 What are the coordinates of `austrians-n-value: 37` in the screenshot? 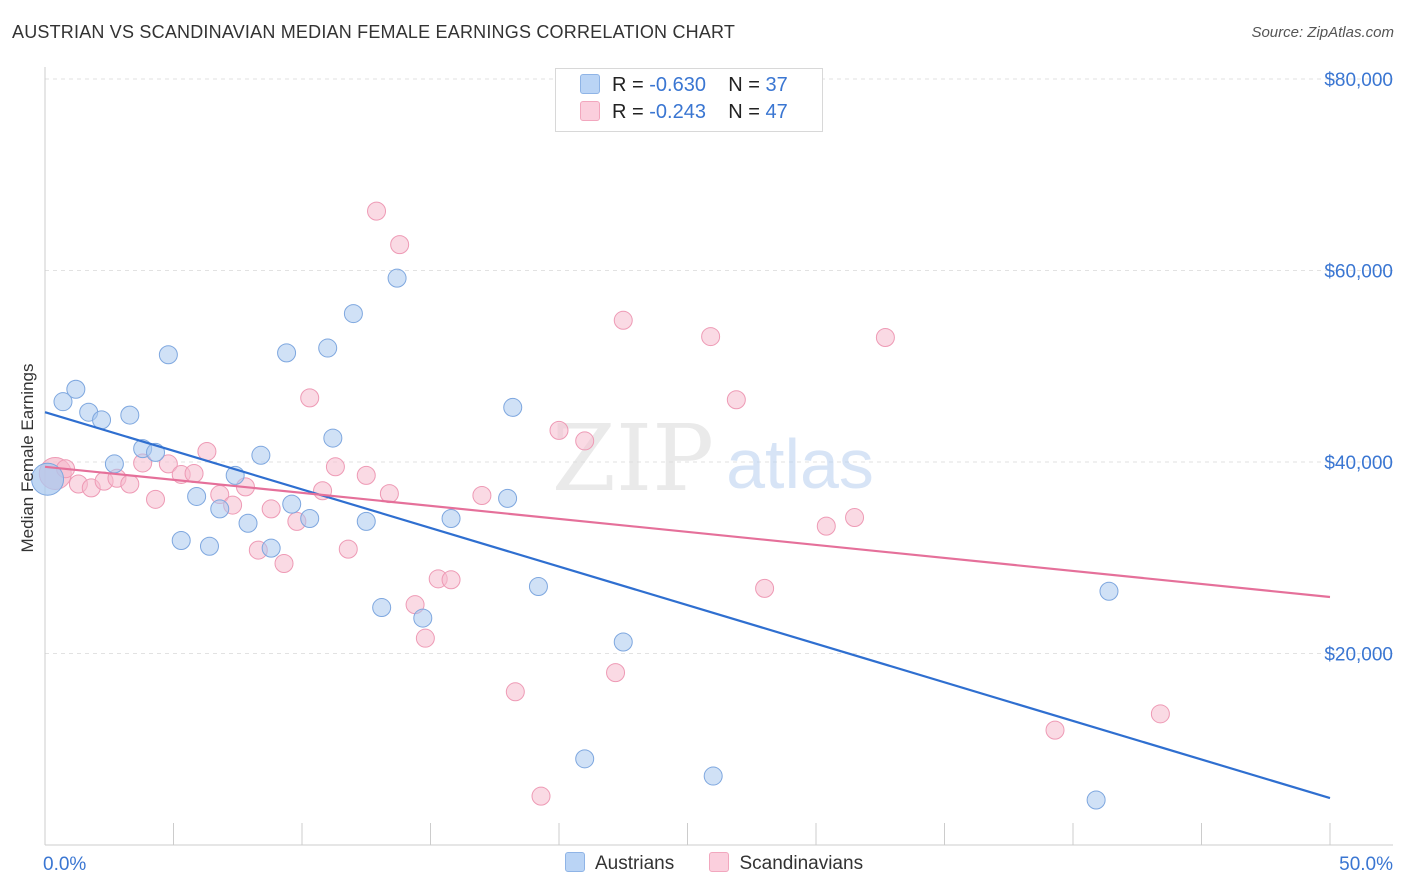 It's located at (776, 85).